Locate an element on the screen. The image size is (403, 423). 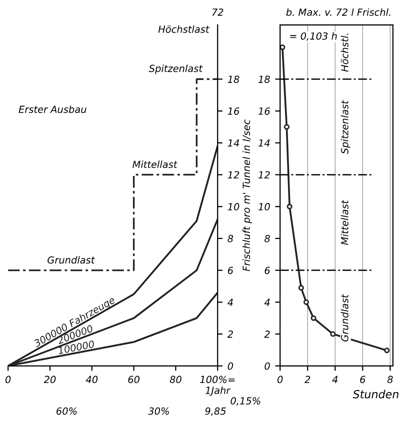
text: b. Max. v. 72 l Frischl. is located at coordinates (338, 12).